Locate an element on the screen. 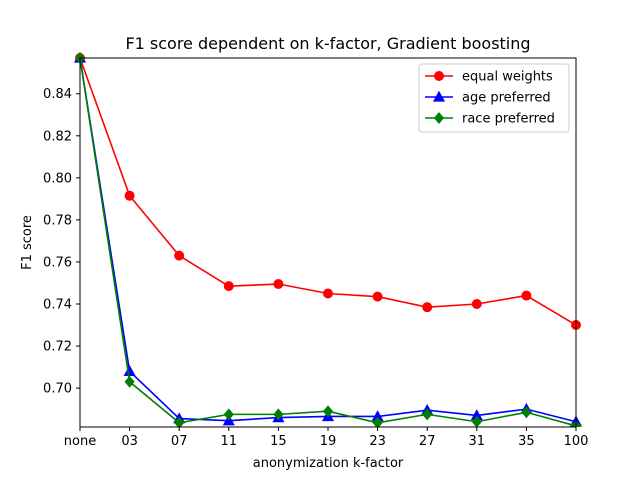  x-axis-label: anonymization k-factor is located at coordinates (328, 463).